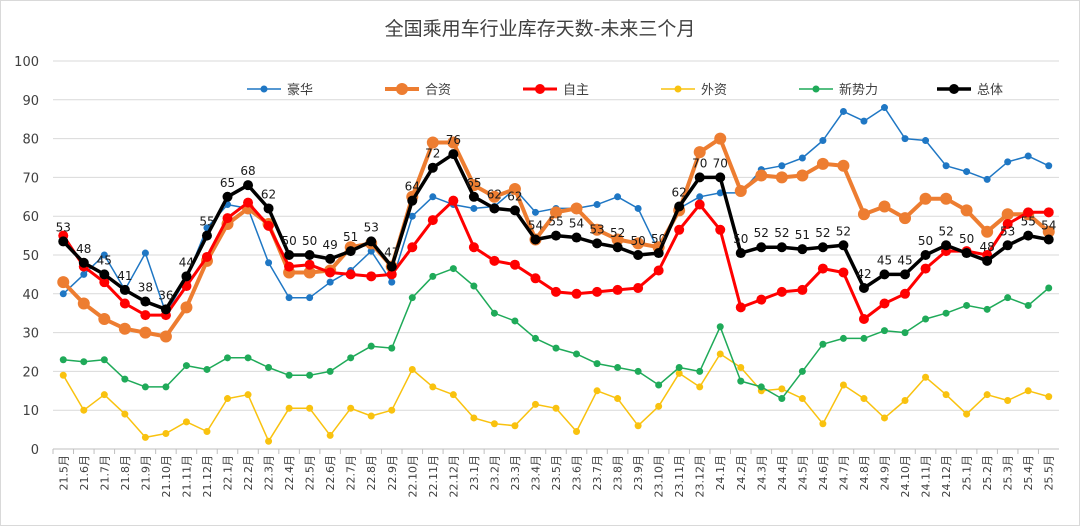 This screenshot has width=1080, height=526. What do you see at coordinates (473, 183) in the screenshot?
I see `data-label: 65` at bounding box center [473, 183].